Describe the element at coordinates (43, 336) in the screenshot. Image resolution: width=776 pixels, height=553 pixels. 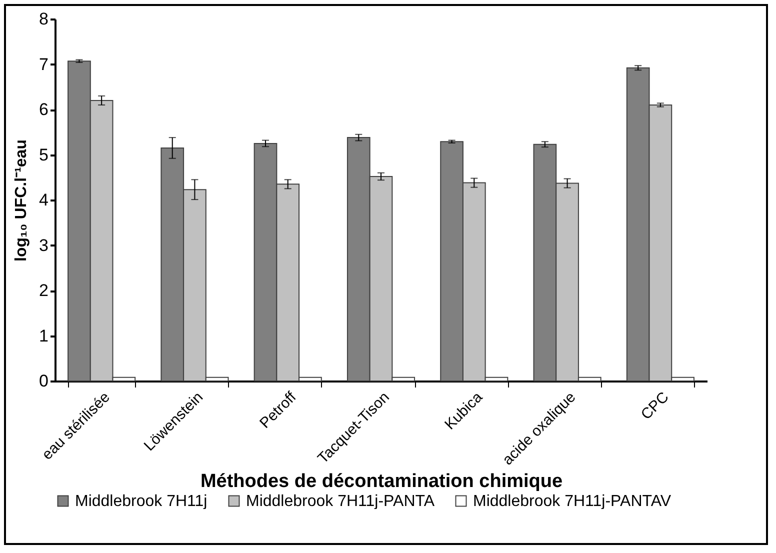
I see `y-tick-label: 1` at that location.